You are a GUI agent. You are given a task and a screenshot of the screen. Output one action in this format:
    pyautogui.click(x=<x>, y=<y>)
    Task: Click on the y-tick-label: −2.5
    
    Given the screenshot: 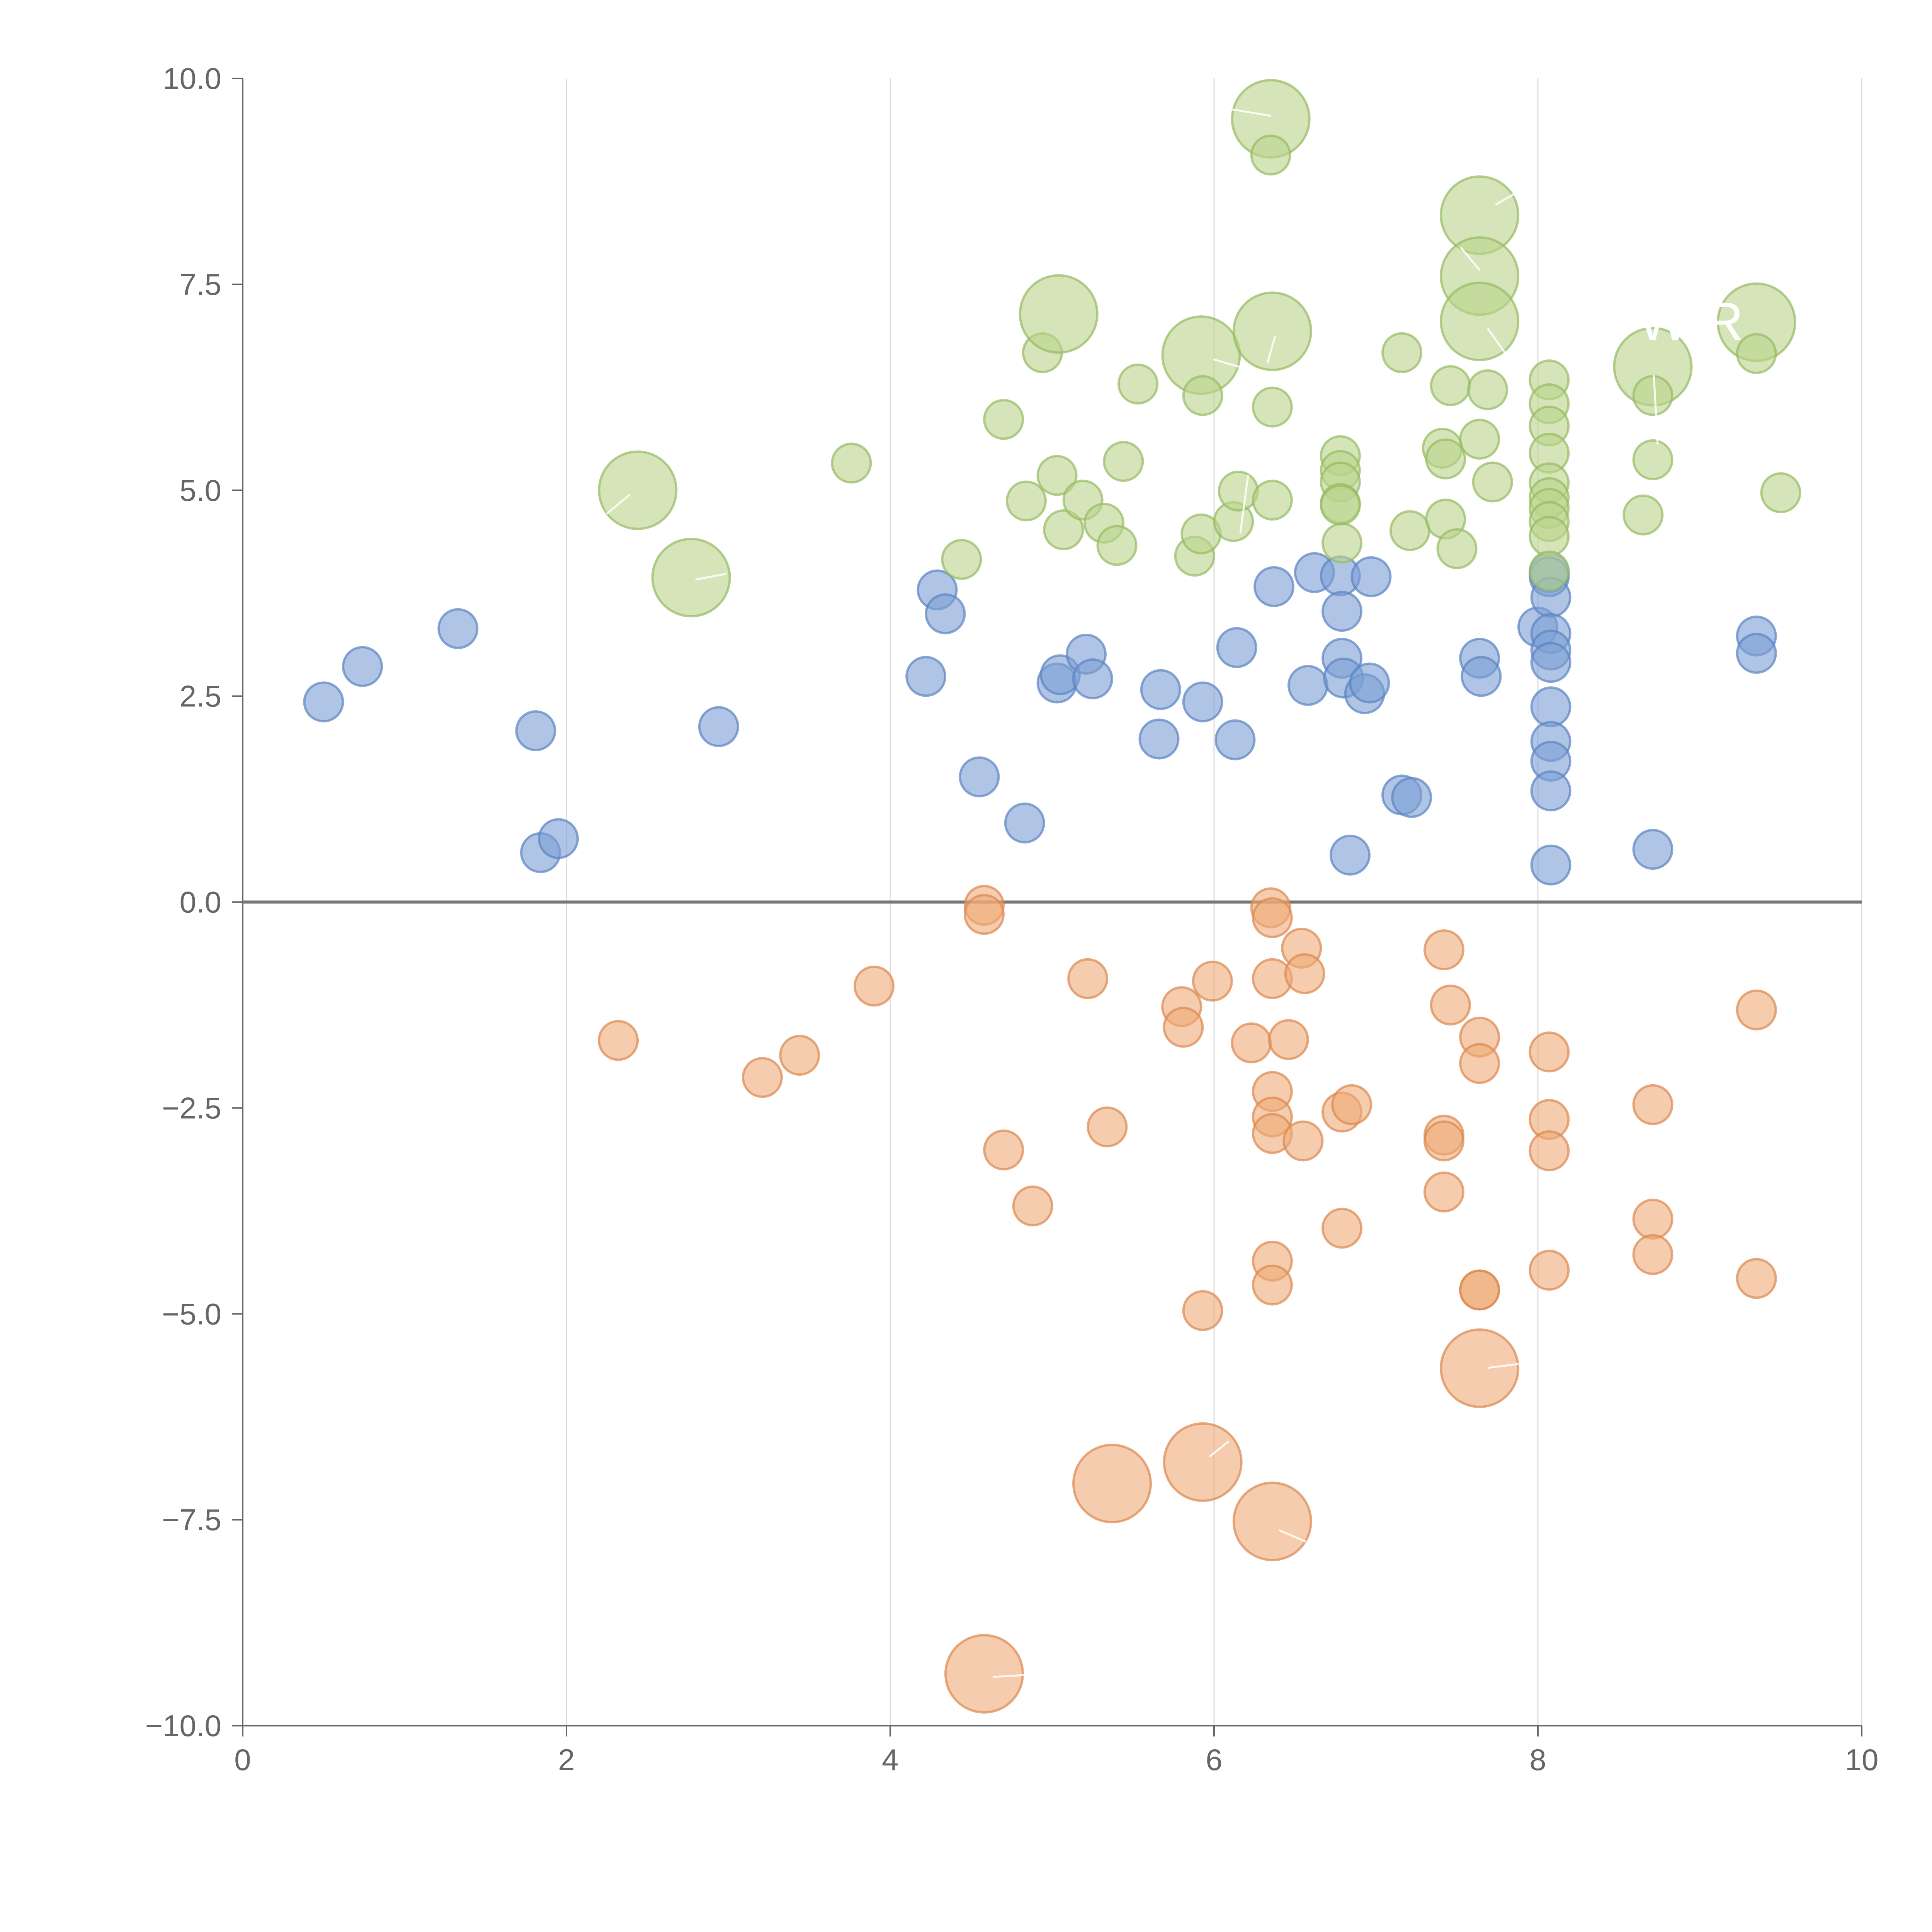 What is the action you would take?
    pyautogui.click(x=192, y=1108)
    